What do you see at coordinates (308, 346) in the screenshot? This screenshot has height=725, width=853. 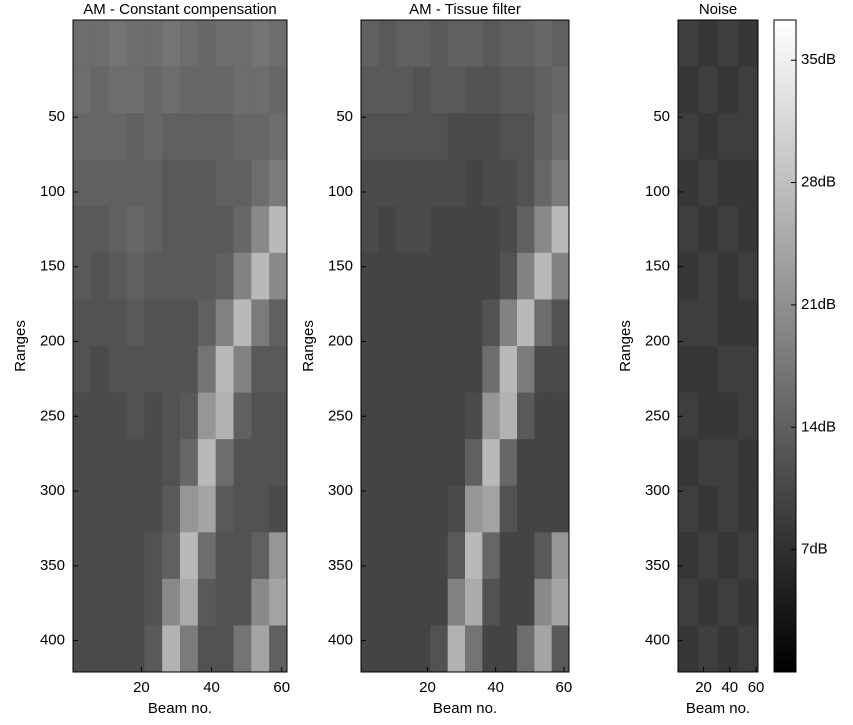 I see `y-axis-label: Ranges` at bounding box center [308, 346].